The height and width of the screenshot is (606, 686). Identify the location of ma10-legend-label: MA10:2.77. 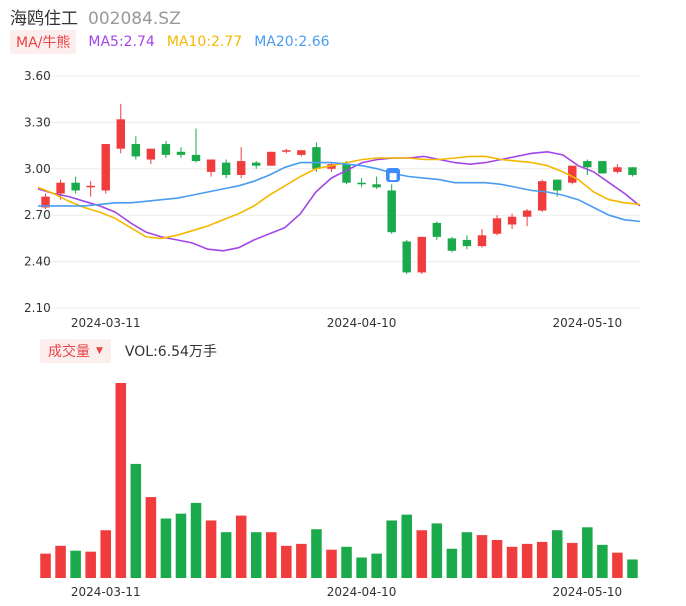
(204, 42).